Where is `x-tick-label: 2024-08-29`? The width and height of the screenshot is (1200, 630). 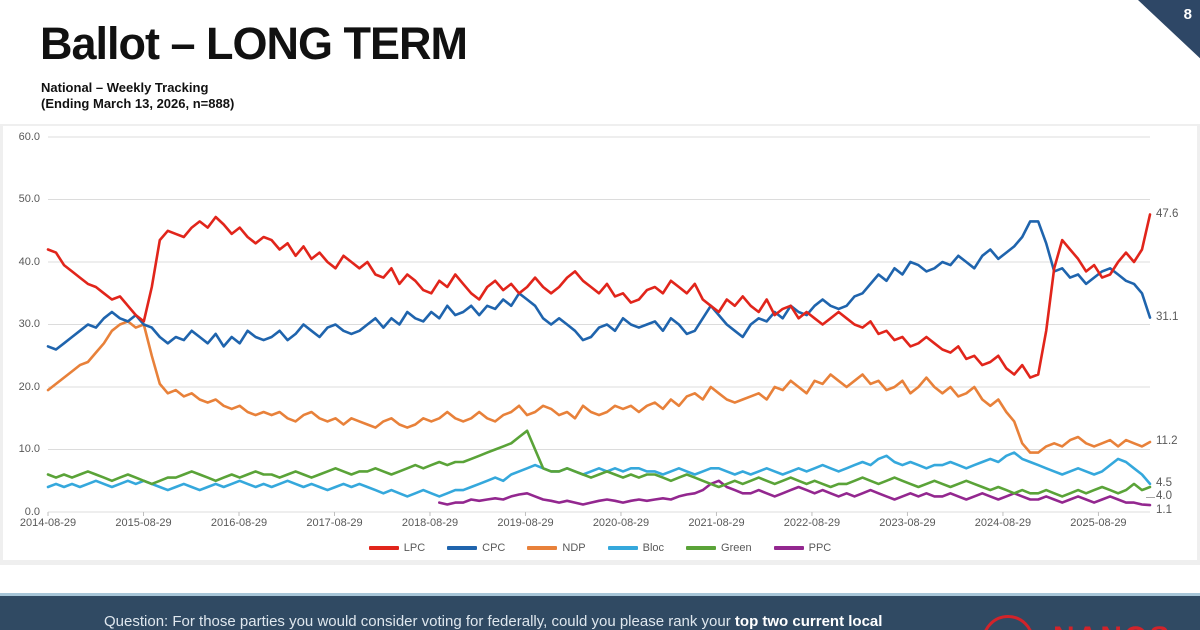
x-tick-label: 2024-08-29 is located at coordinates (1003, 523).